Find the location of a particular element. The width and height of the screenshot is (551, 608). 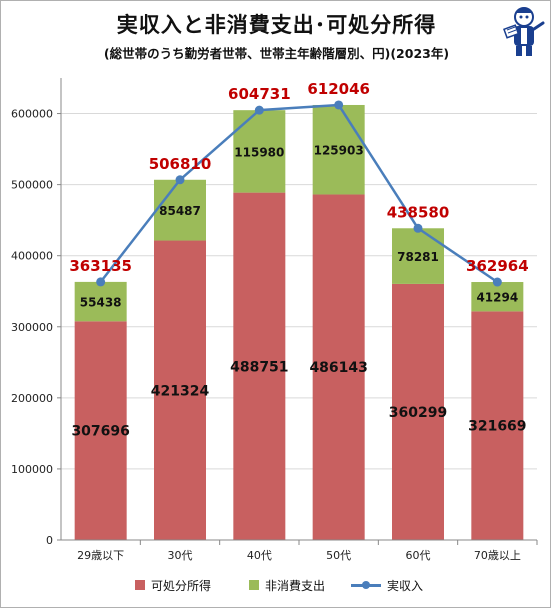

data-label-disposable: 321669 is located at coordinates (497, 427).